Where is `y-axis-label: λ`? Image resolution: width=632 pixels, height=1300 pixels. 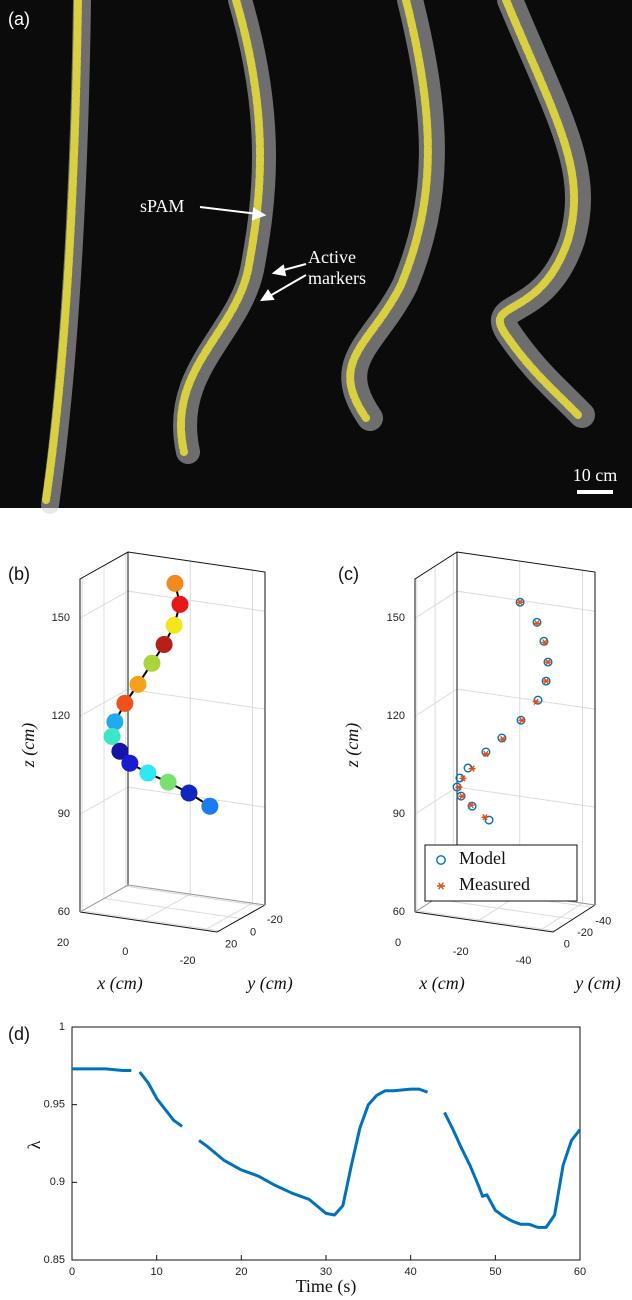
y-axis-label: λ is located at coordinates (34, 1144).